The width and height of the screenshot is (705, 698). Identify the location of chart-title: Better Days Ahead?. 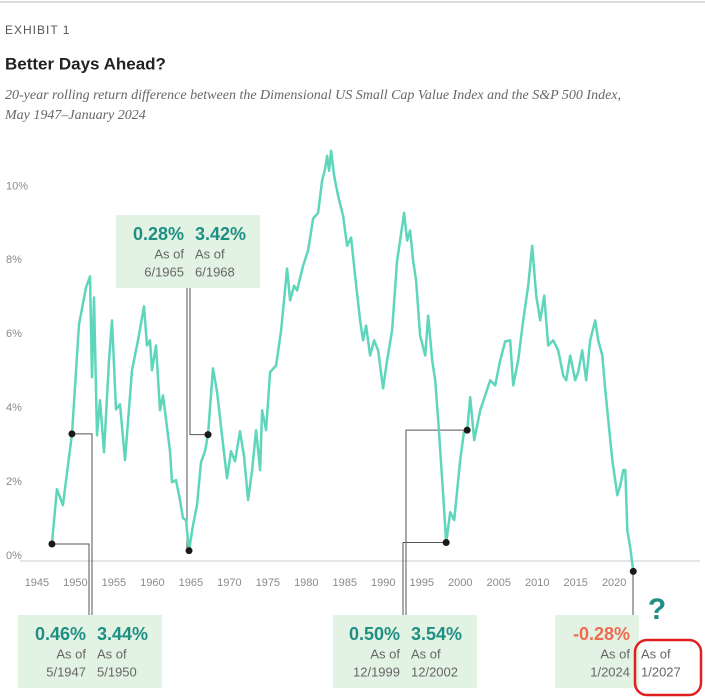
(85, 63).